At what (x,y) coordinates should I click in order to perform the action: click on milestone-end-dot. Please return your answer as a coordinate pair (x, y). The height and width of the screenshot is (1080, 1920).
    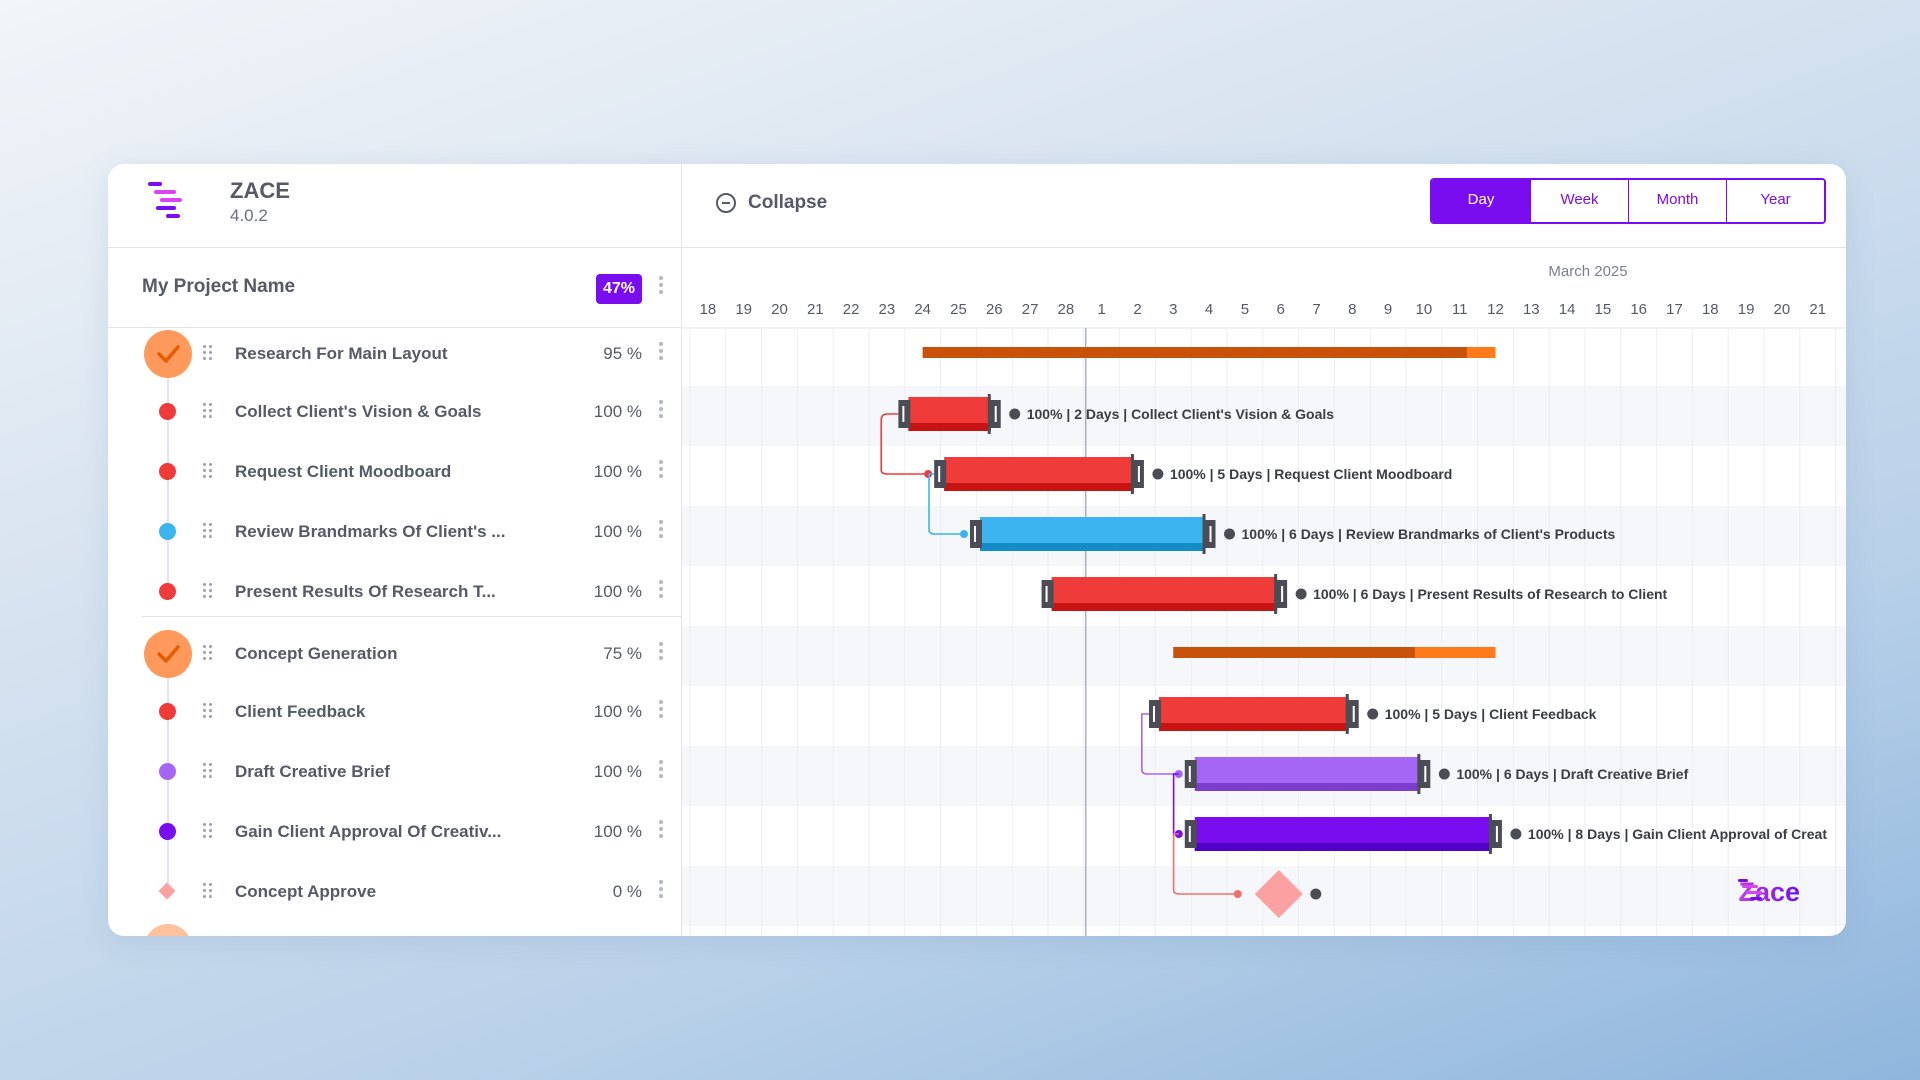
    Looking at the image, I should click on (1316, 894).